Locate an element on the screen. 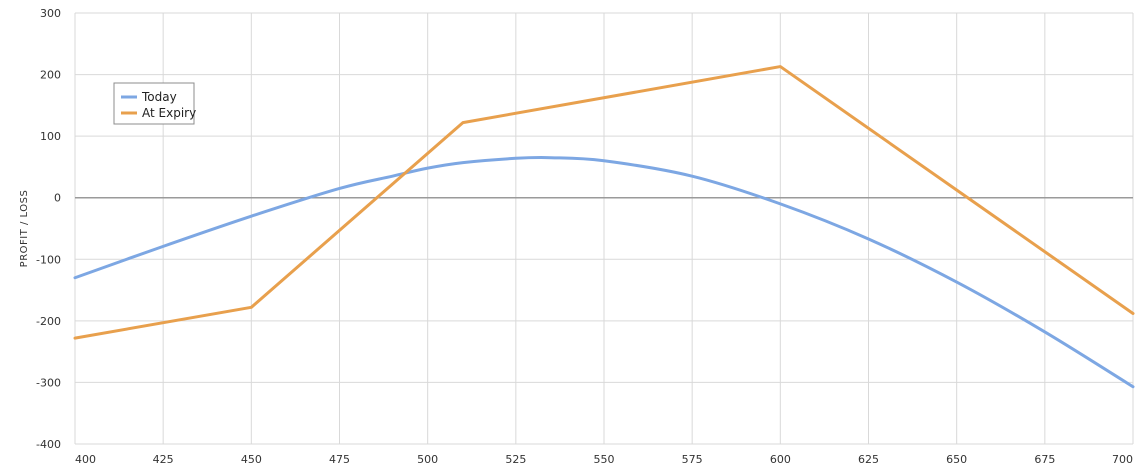  x-tick-label: 500 is located at coordinates (427, 459).